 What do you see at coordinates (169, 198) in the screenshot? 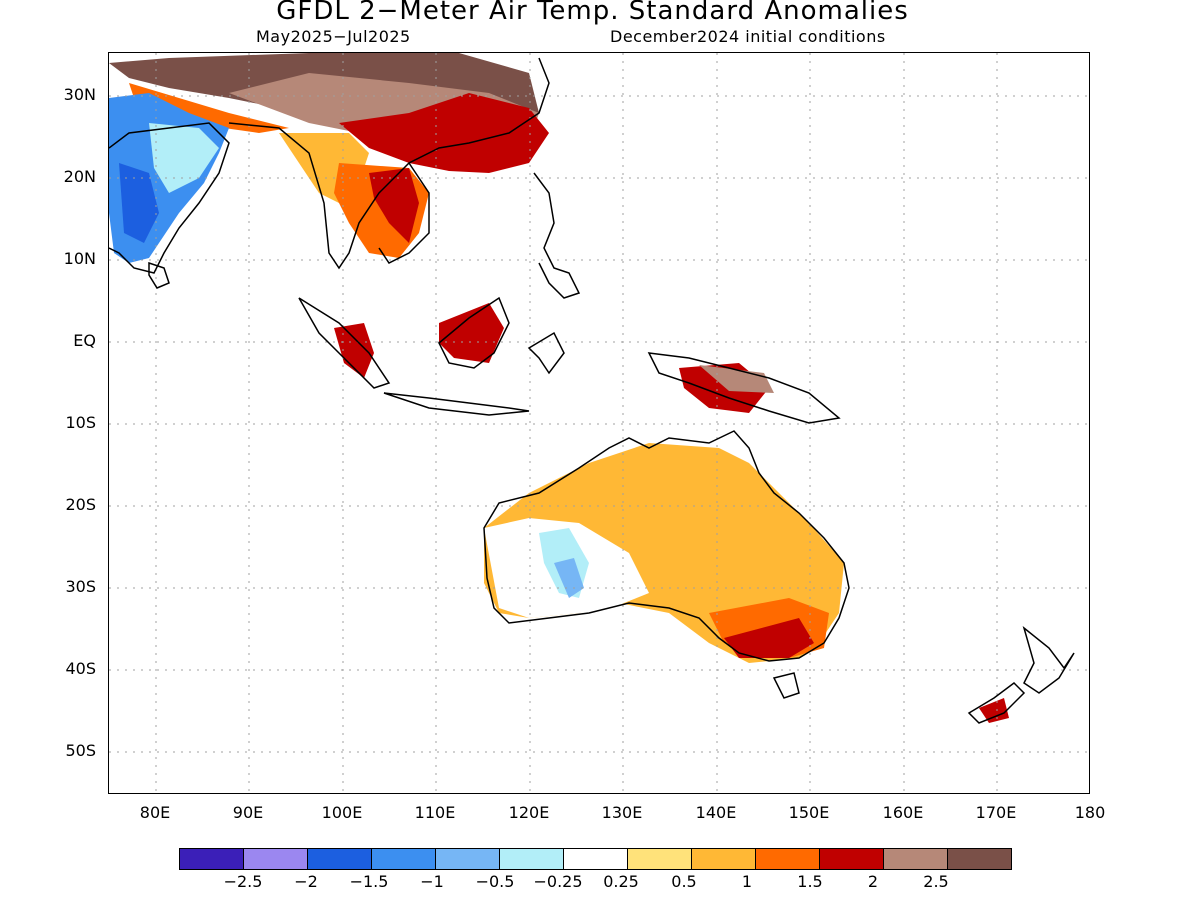
I see `coast-india` at bounding box center [169, 198].